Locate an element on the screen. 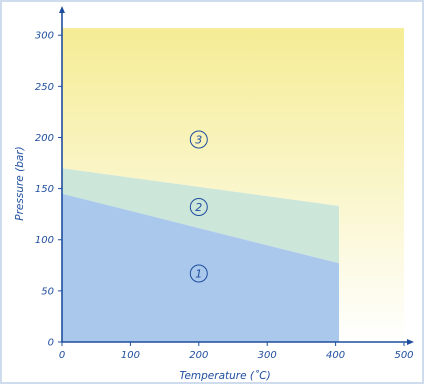 This screenshot has height=384, width=424. x-tick-label: 400 is located at coordinates (335, 355).